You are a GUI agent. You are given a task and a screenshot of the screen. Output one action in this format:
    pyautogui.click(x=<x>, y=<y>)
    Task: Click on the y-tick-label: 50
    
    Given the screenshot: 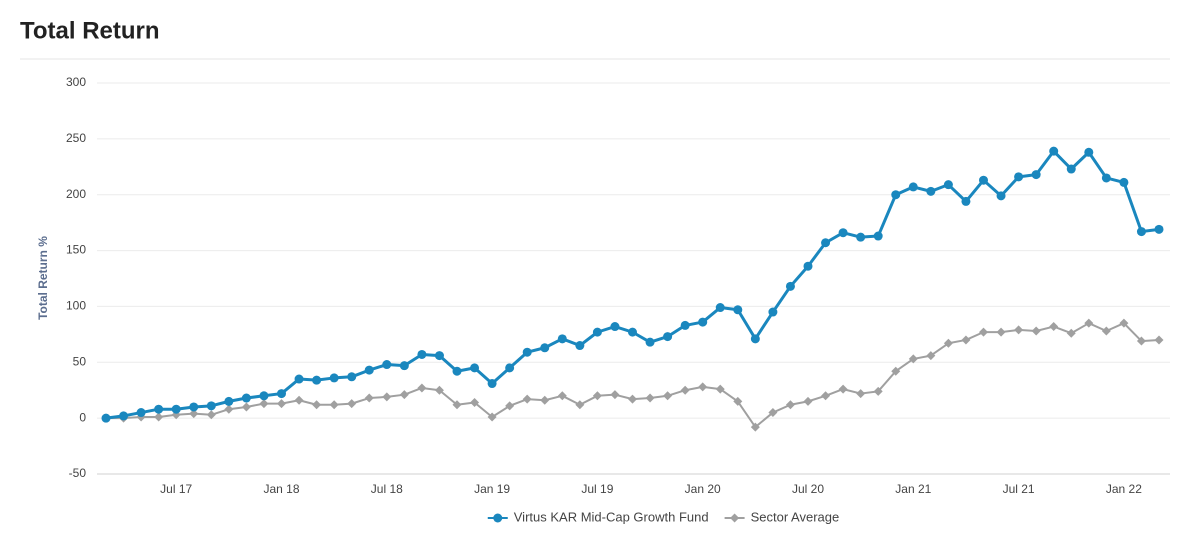 What is the action you would take?
    pyautogui.click(x=80, y=361)
    